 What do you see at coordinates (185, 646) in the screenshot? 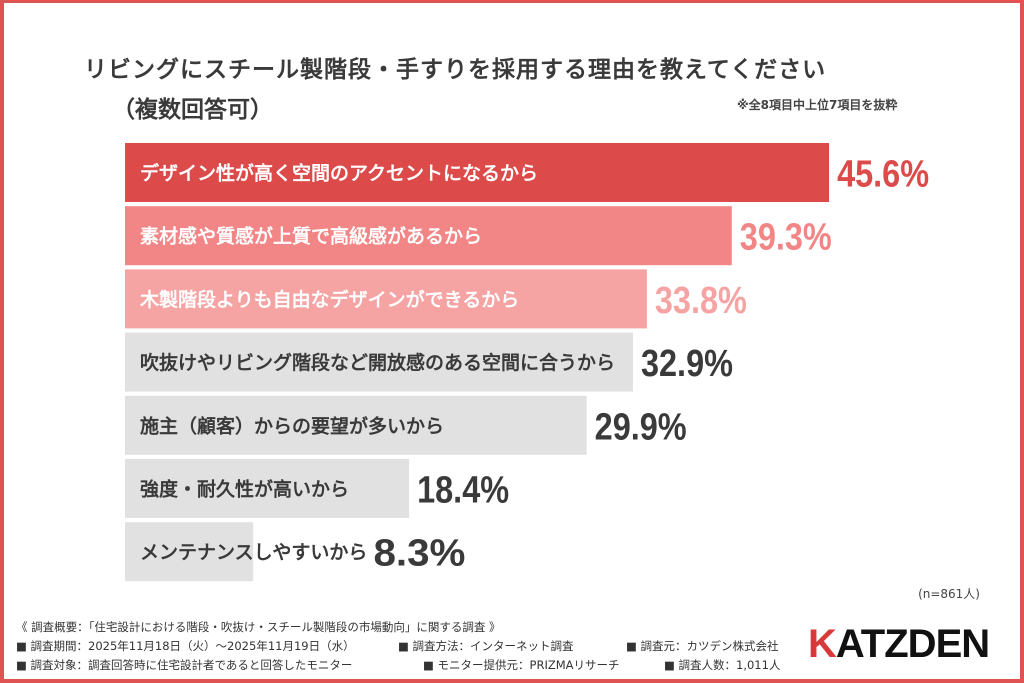
I see `footer-period: ■ 調査期間：2025年11月18日（火）～2025年11月19日（水）` at bounding box center [185, 646].